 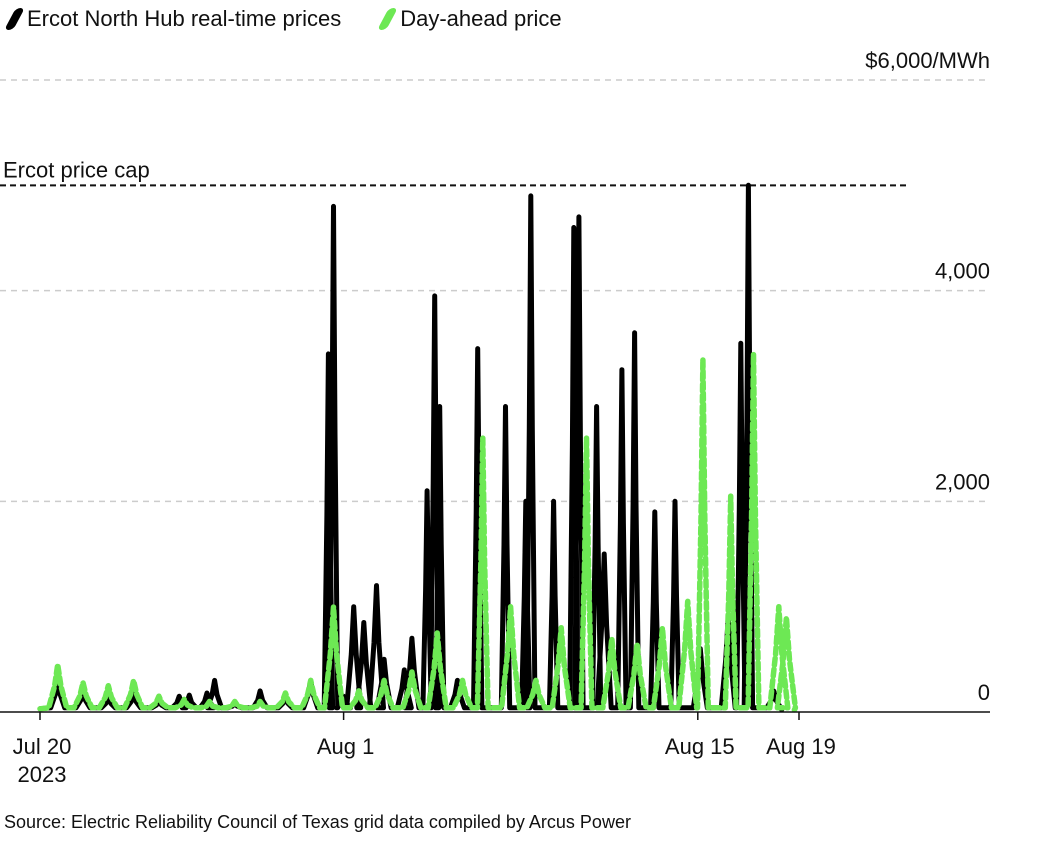 I want to click on price-cap-label: Ercot price cap, so click(x=76, y=169).